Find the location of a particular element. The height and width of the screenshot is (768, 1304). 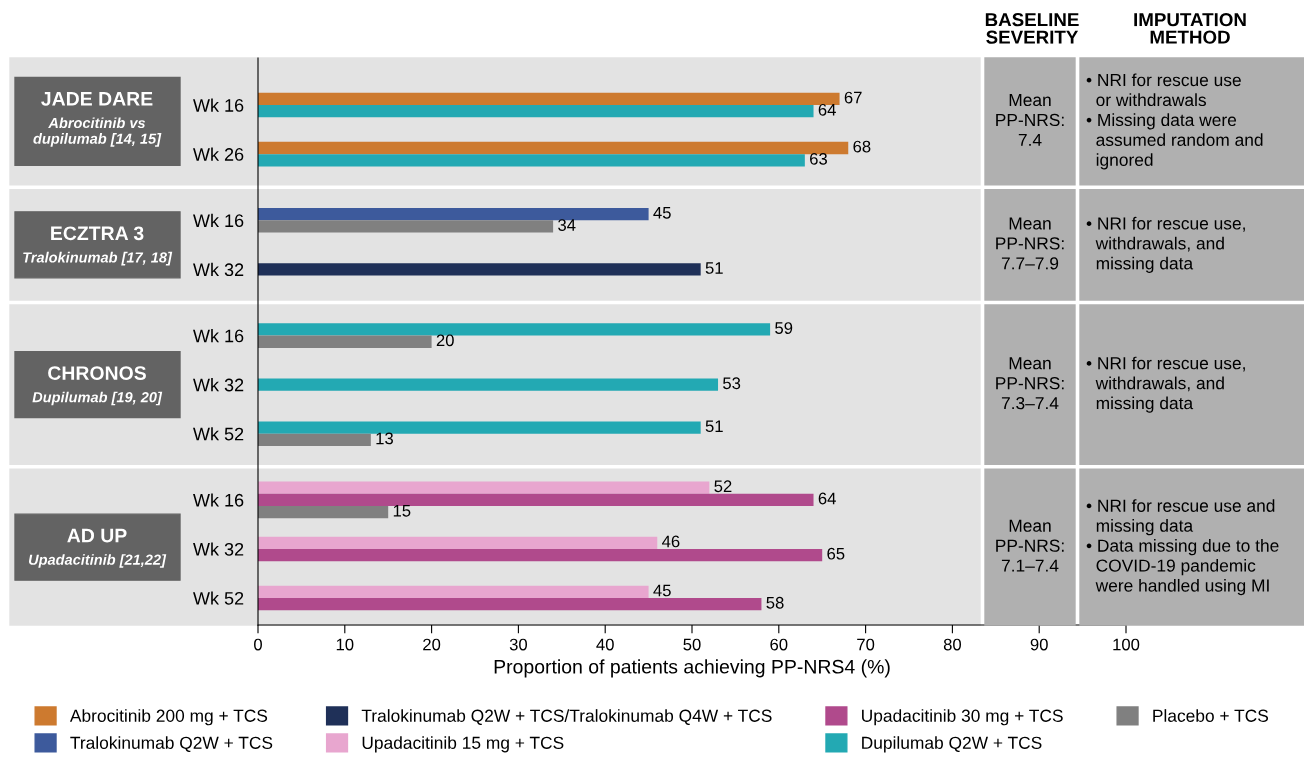

text: IMPUTATION METHOD is located at coordinates (1190, 28).